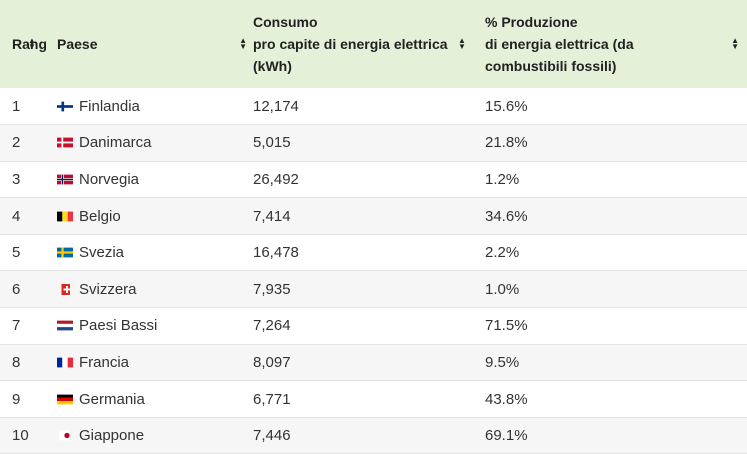  Describe the element at coordinates (373, 179) in the screenshot. I see `table-row: 3 Norvegia 26,492 1.2%` at that location.